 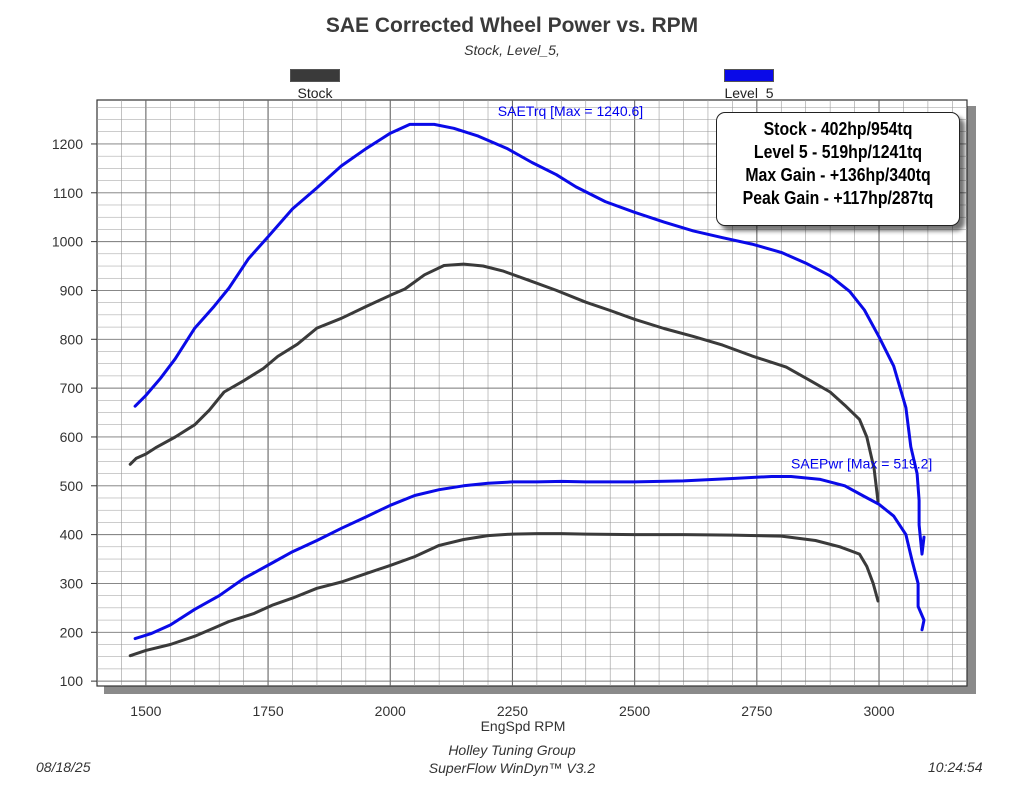 I want to click on x-tick-label: 2750, so click(x=756, y=711).